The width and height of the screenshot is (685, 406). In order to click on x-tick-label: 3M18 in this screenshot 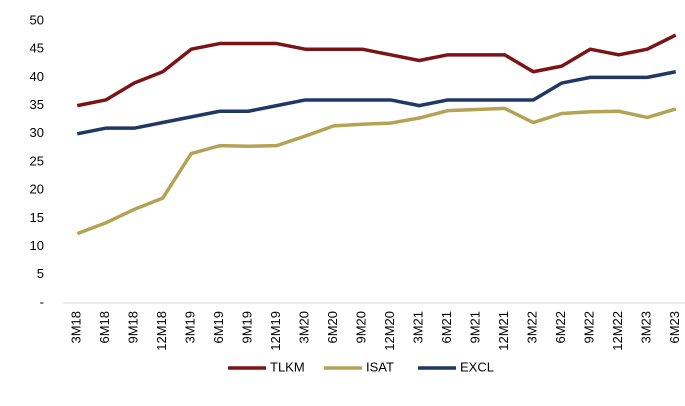, I will do `click(76, 327)`.